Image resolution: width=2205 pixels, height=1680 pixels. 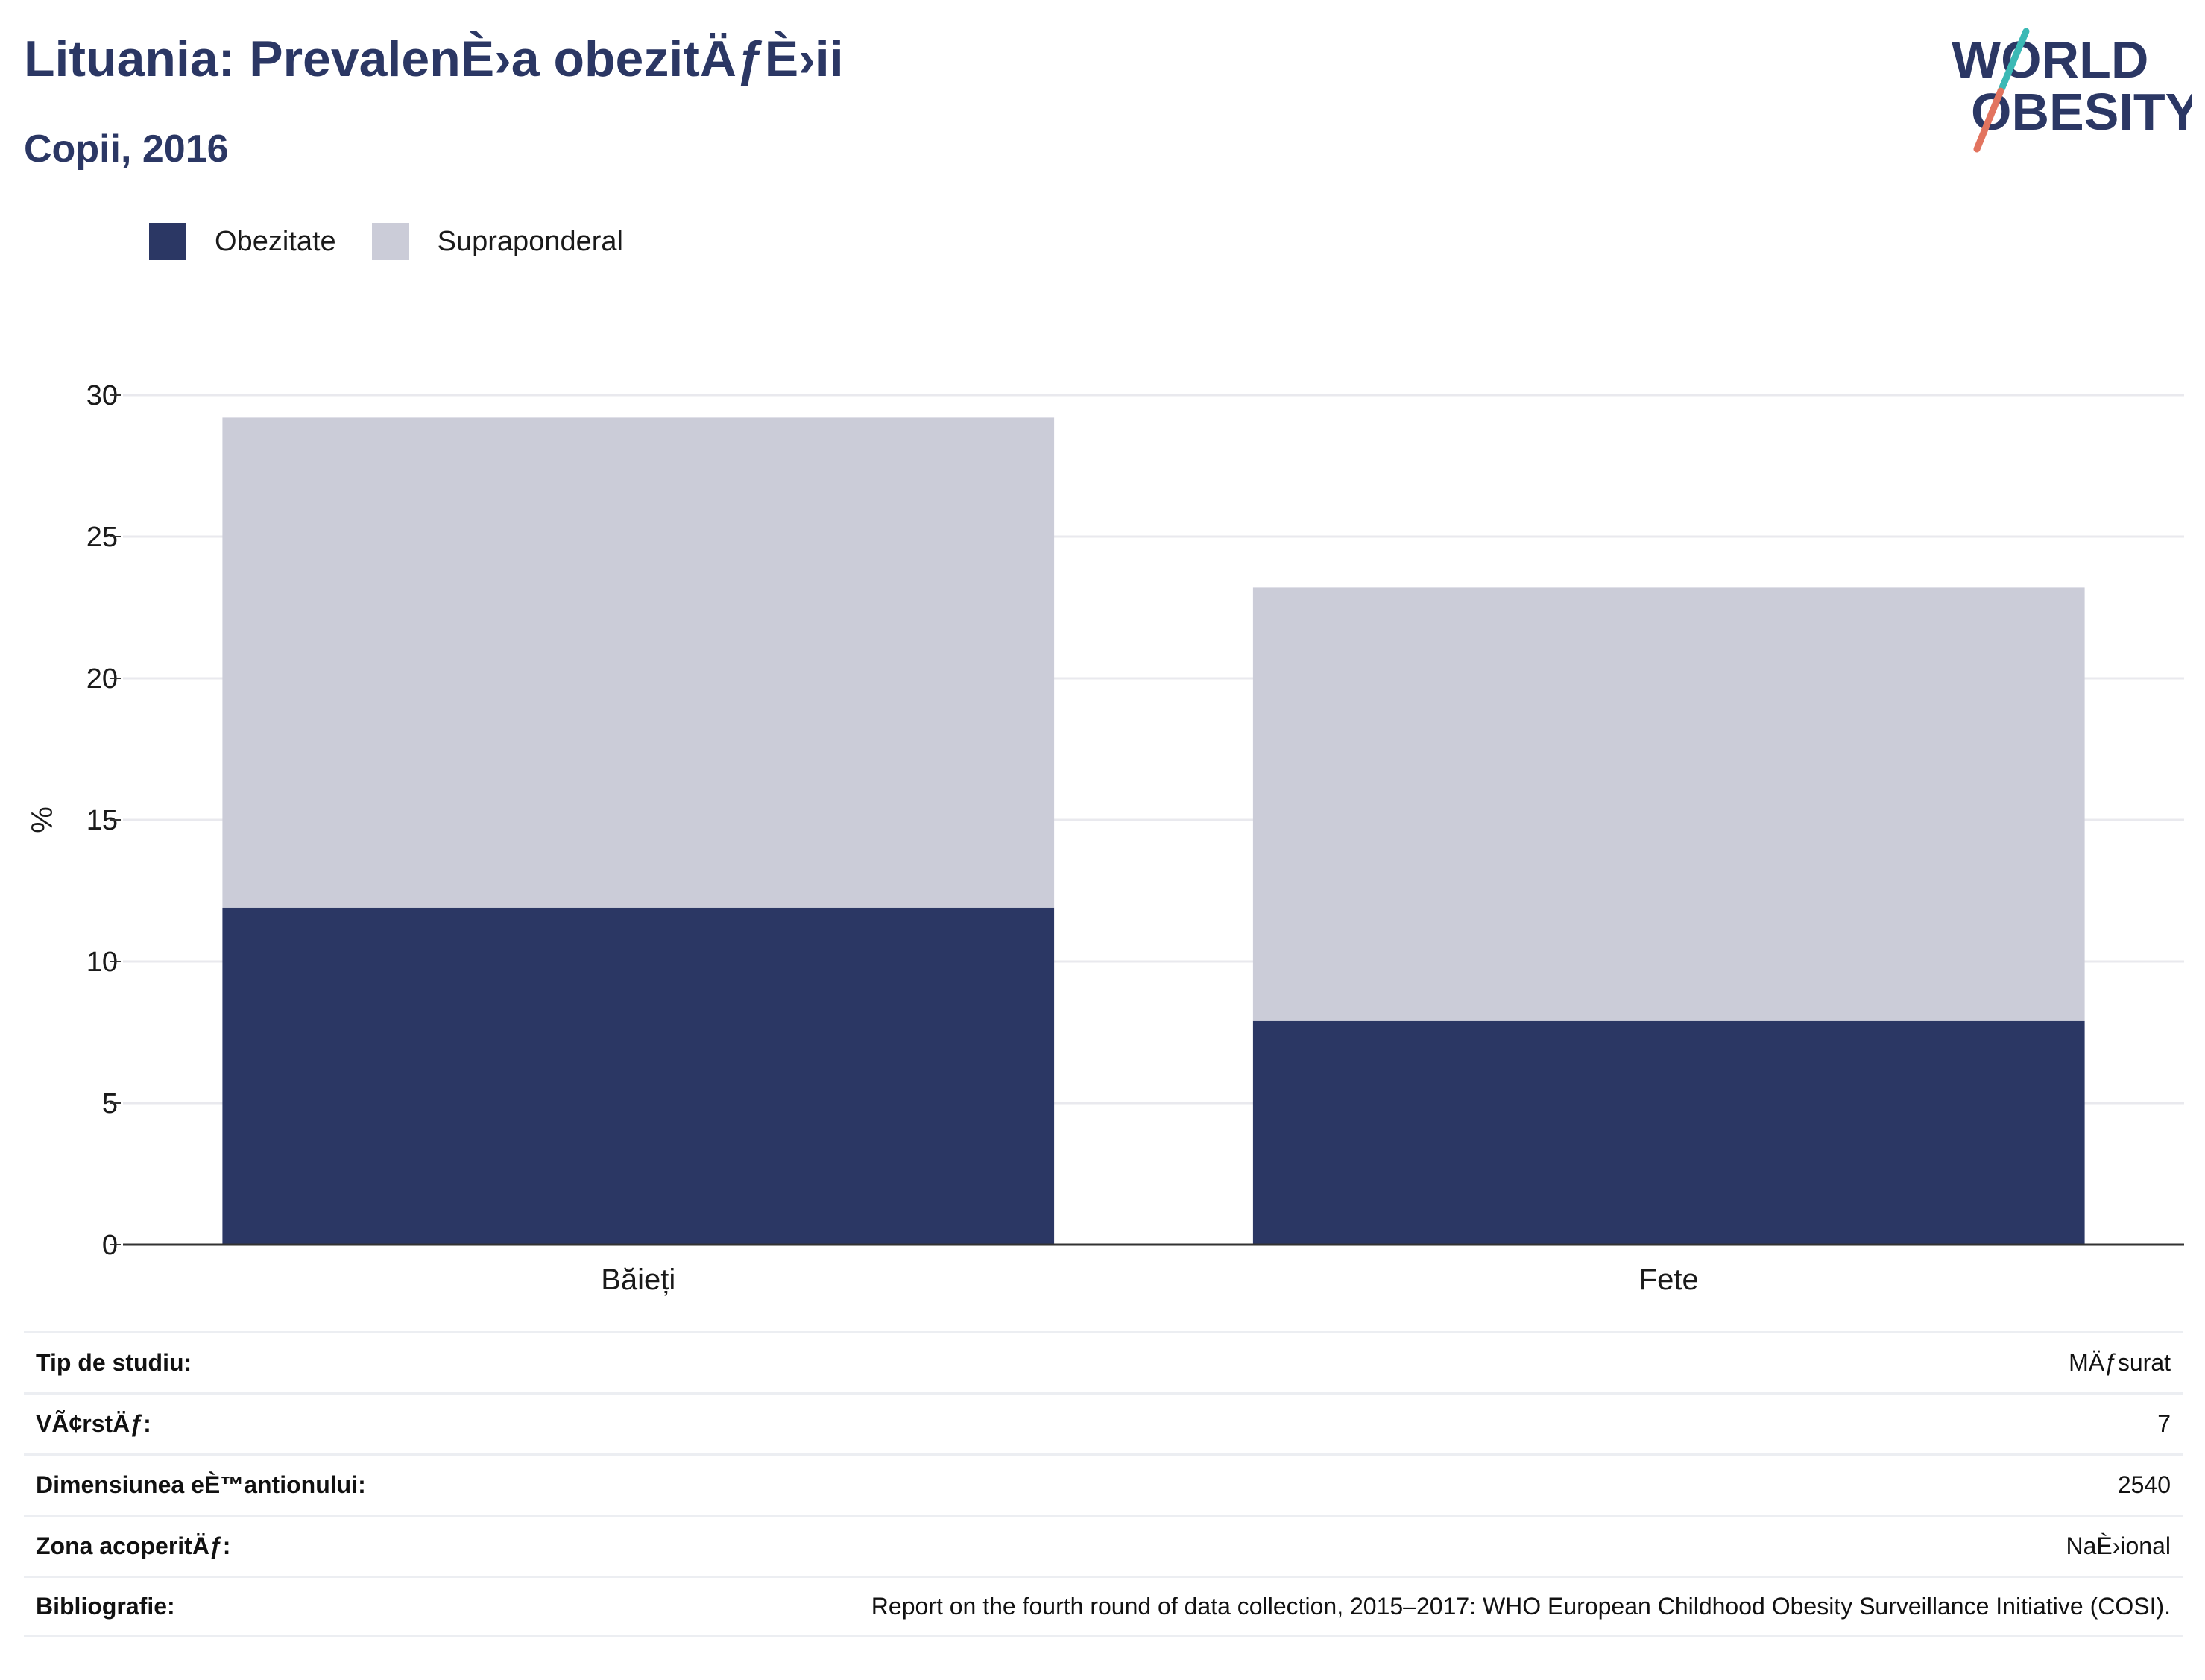 I want to click on info-value: MÄƒsurat, so click(x=2120, y=1362).